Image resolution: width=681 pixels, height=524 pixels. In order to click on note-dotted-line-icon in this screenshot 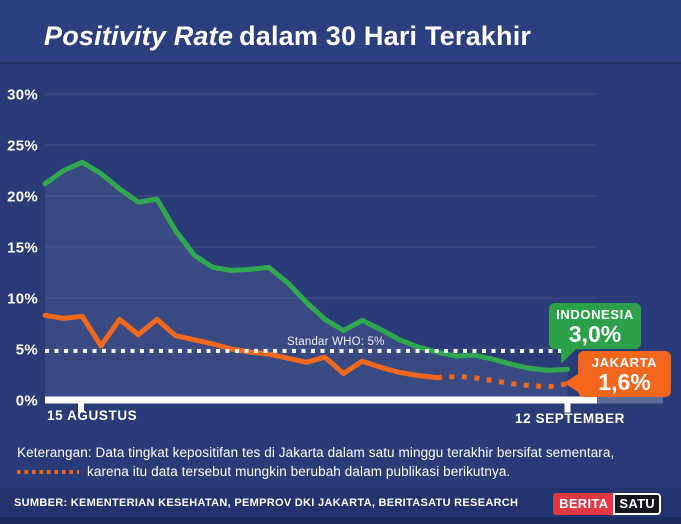, I will do `click(48, 471)`.